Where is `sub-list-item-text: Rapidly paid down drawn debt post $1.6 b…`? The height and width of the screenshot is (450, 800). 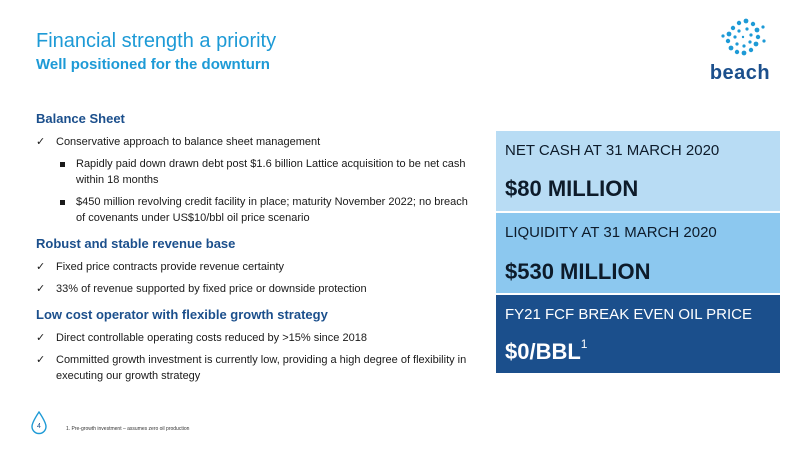
sub-list-item-text: Rapidly paid down drawn debt post $1.6 b… is located at coordinates (271, 172).